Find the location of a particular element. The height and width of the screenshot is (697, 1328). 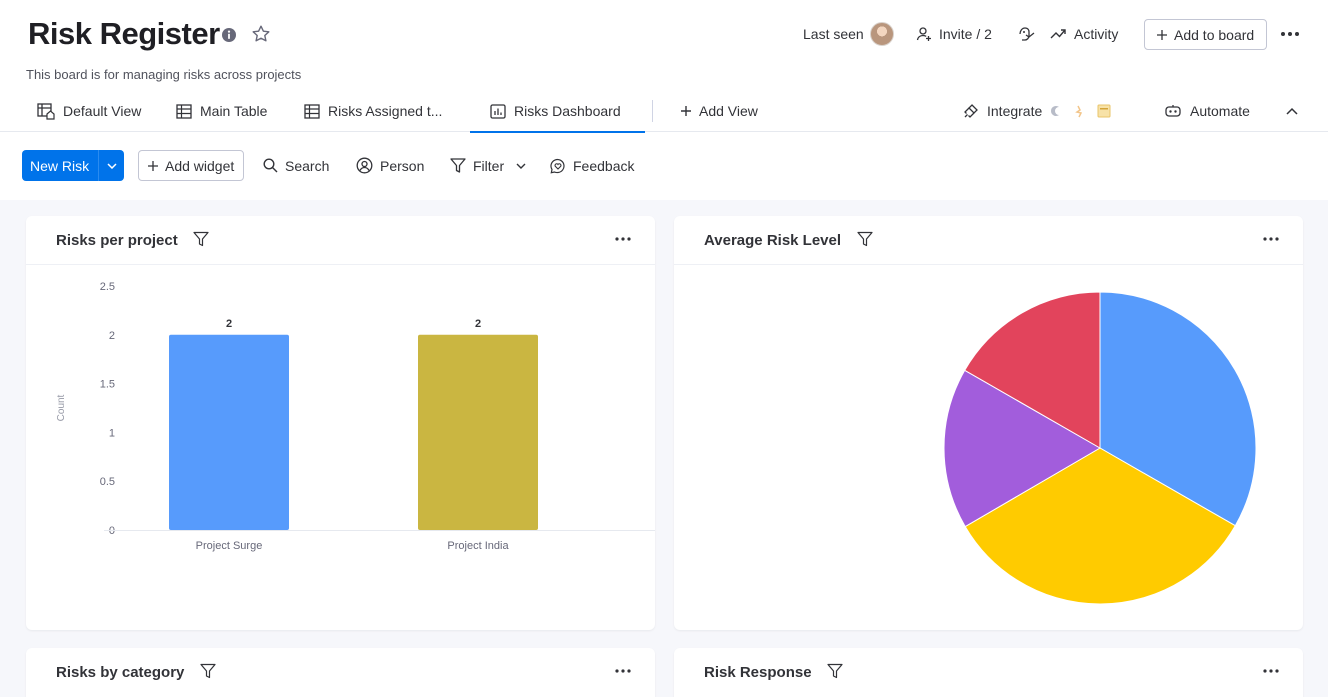

search-button: Search is located at coordinates (296, 165).